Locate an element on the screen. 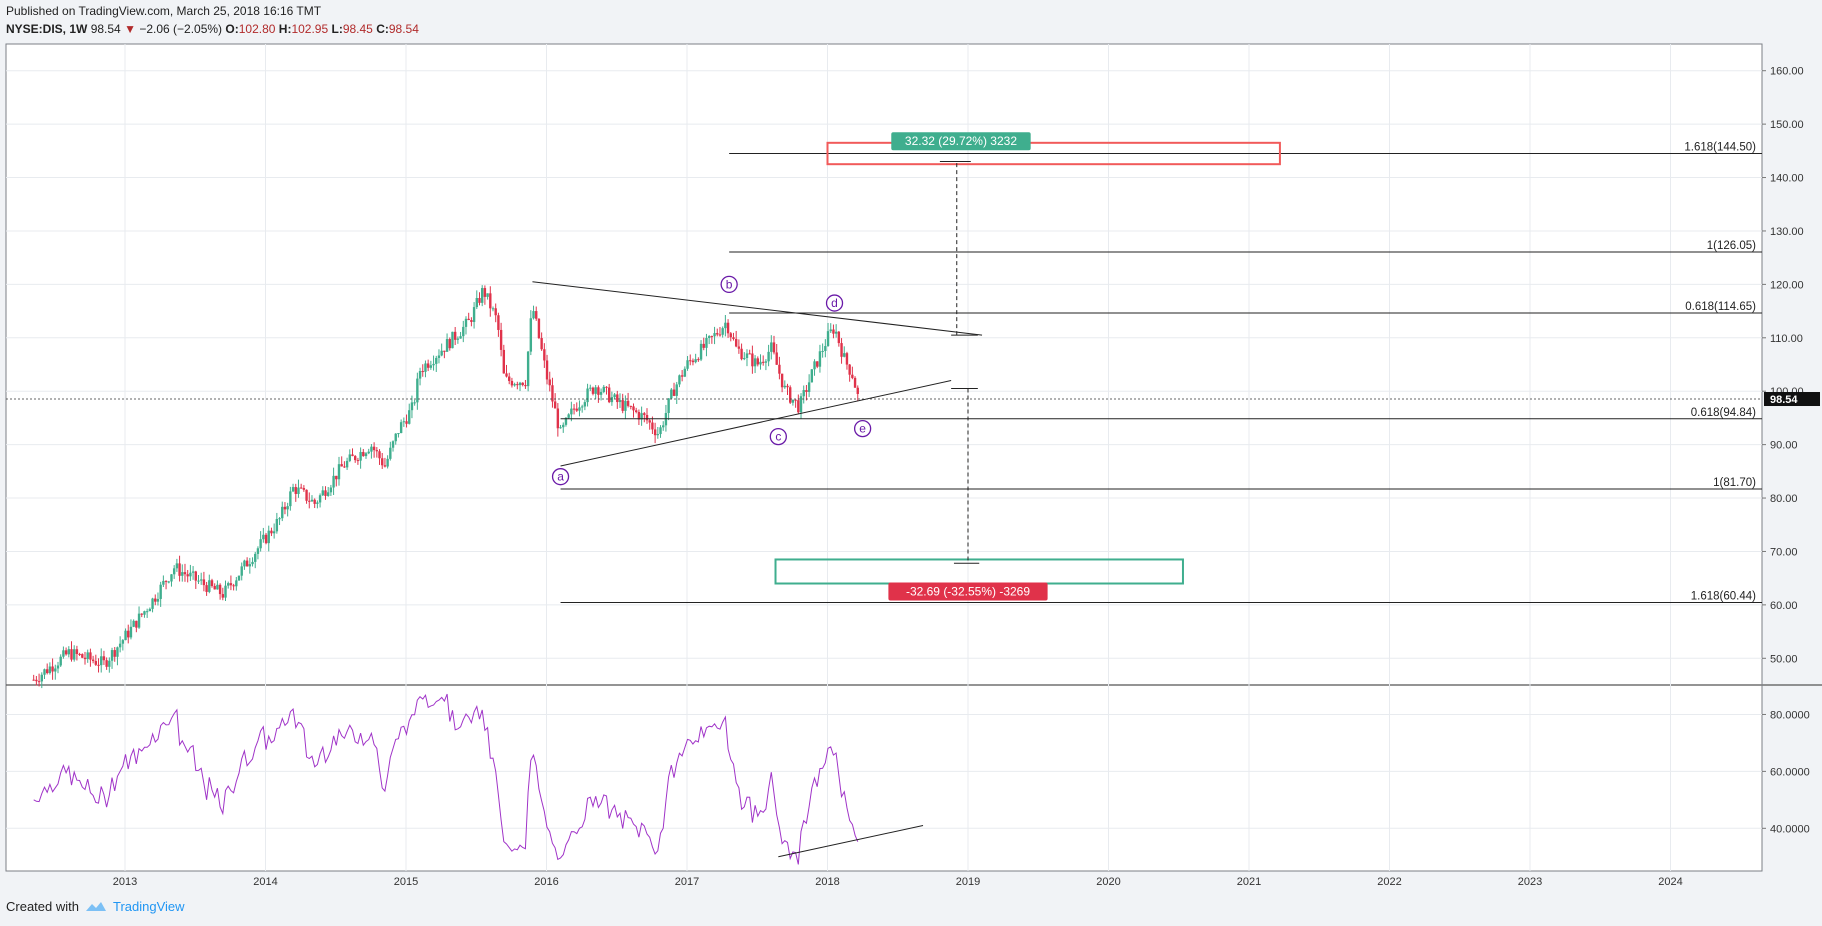 The image size is (1822, 926). wave-label-d: d is located at coordinates (834, 303).